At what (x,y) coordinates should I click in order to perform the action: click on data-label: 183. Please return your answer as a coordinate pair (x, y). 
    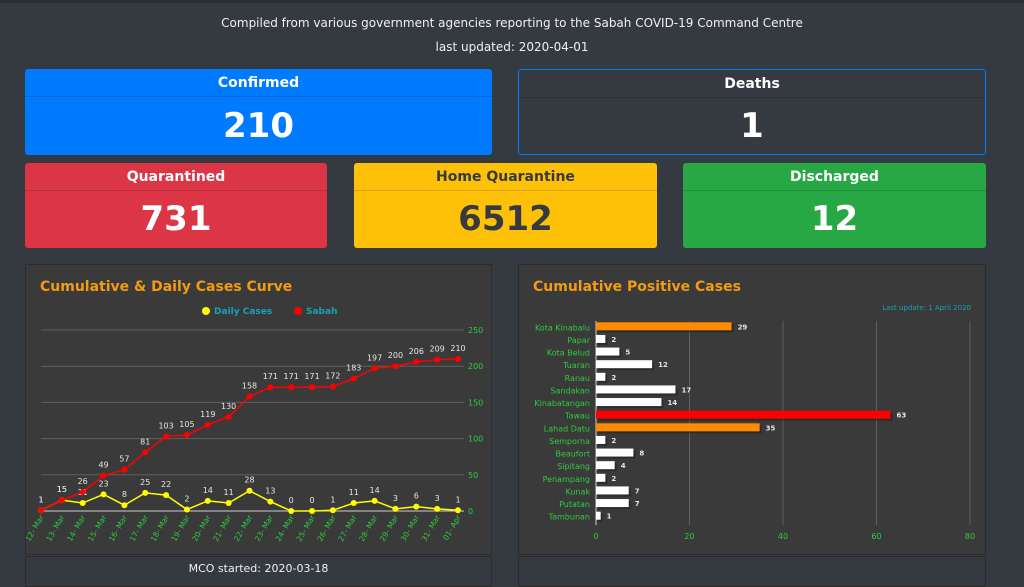
    Looking at the image, I should click on (353, 368).